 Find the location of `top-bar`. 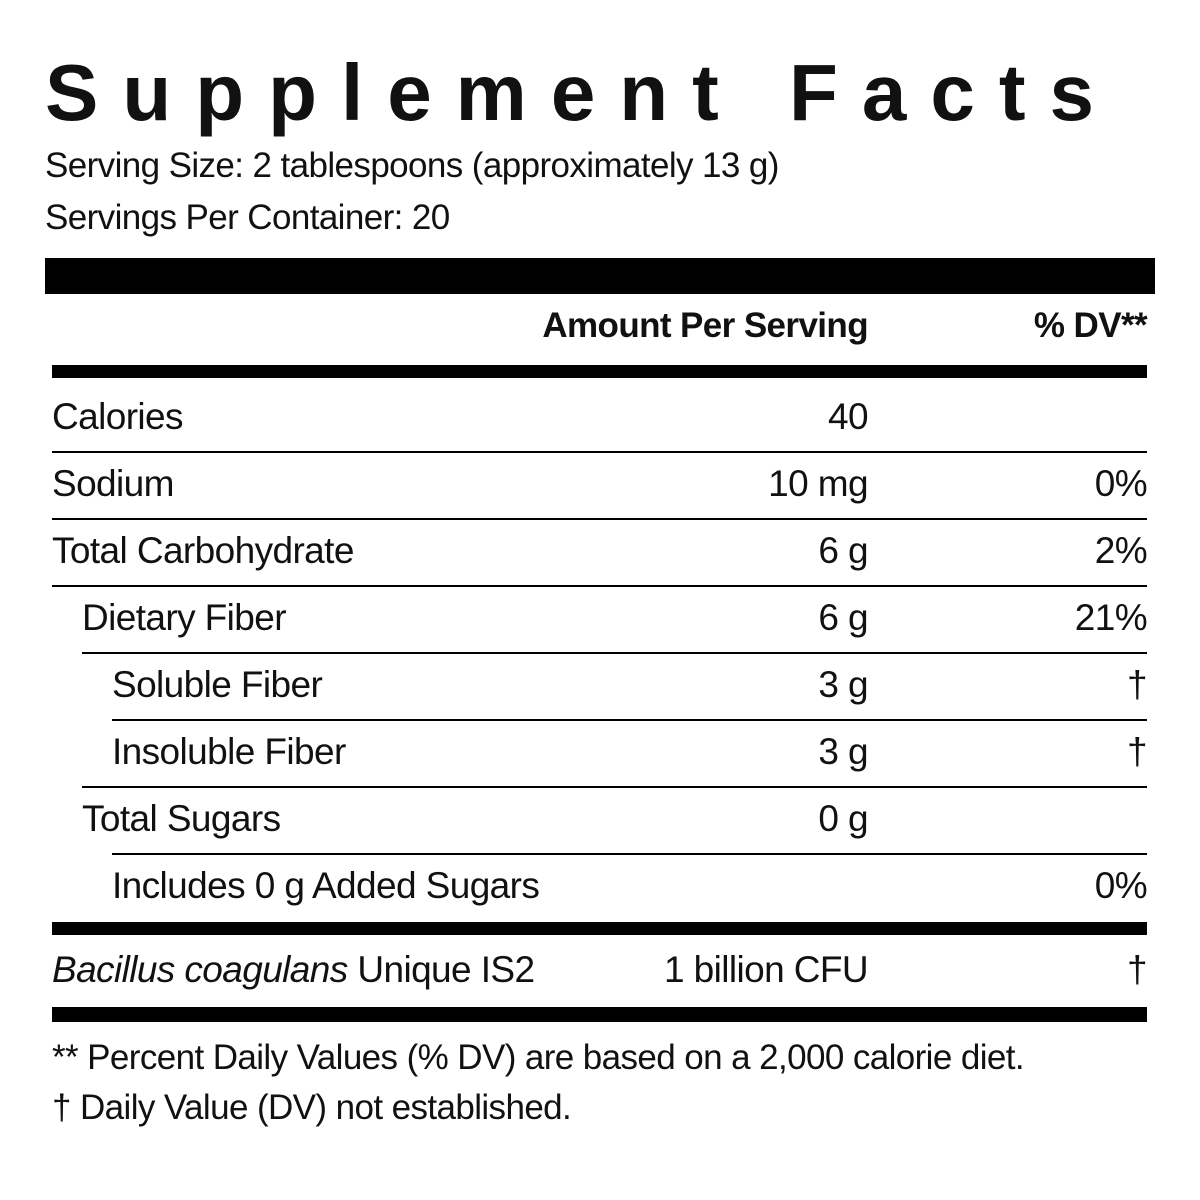

top-bar is located at coordinates (600, 276).